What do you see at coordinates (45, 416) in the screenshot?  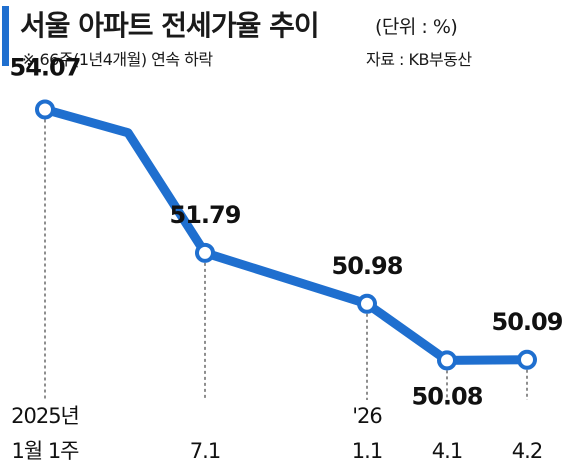 I see `x-tick-label: 2025년` at bounding box center [45, 416].